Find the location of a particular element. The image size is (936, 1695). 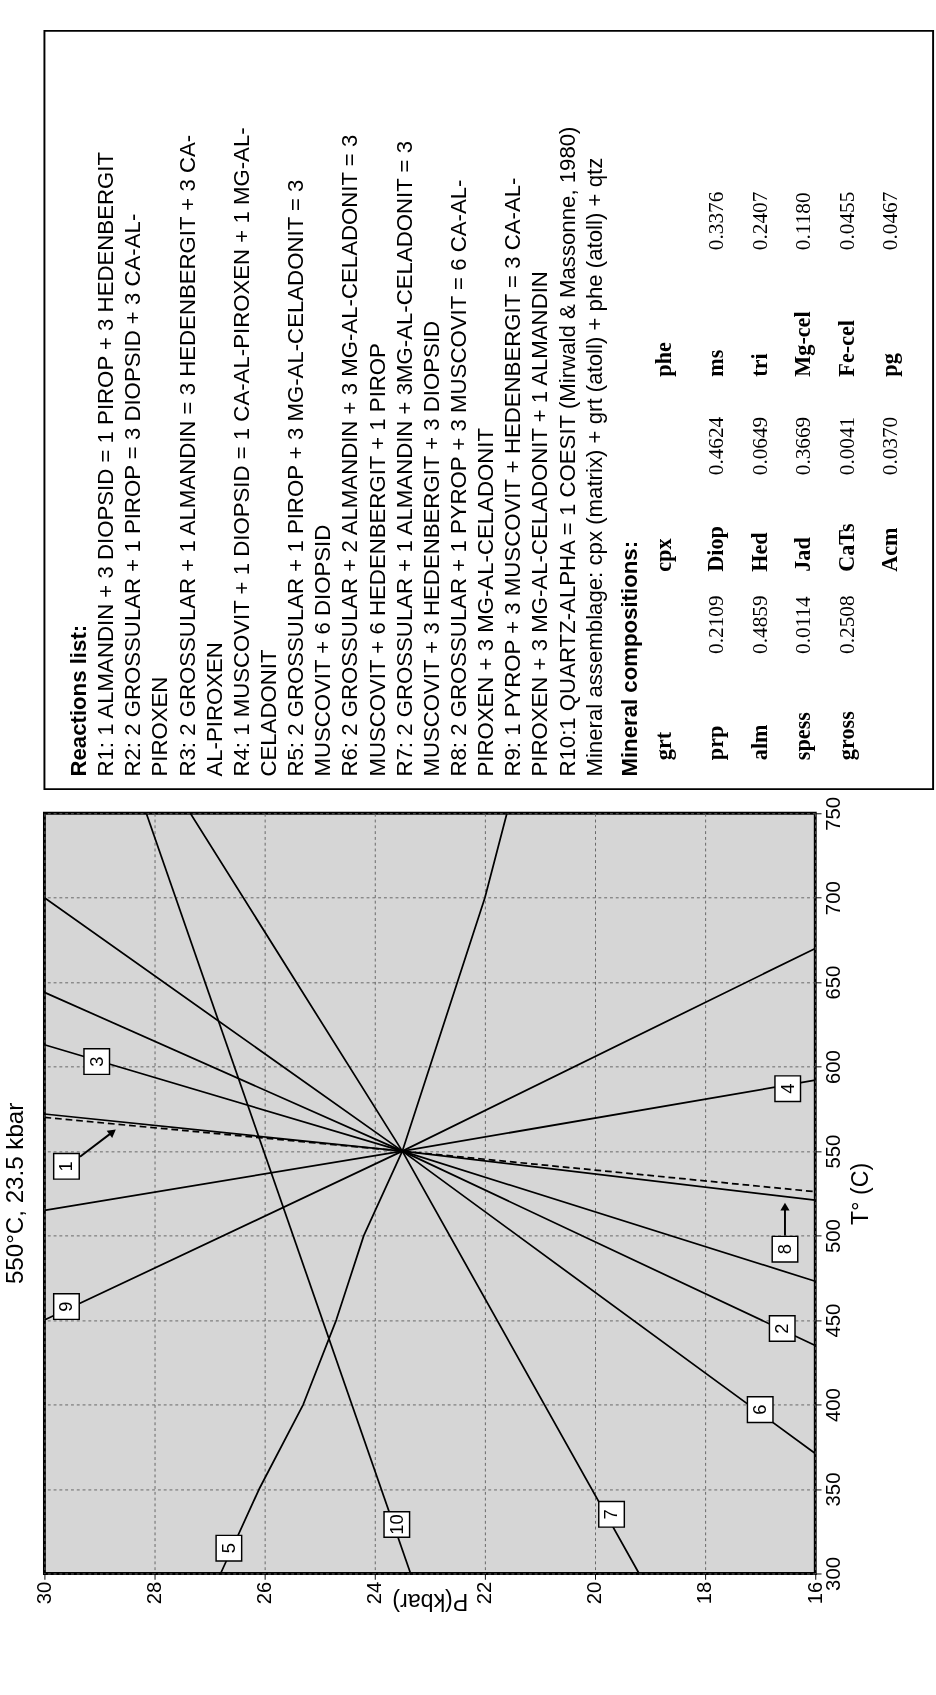

annotation: 10 is located at coordinates (396, 1524).